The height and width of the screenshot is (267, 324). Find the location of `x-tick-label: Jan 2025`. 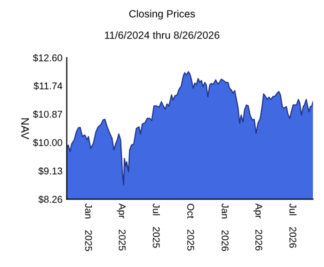

x-tick-label: Jan 2025 is located at coordinates (88, 228).